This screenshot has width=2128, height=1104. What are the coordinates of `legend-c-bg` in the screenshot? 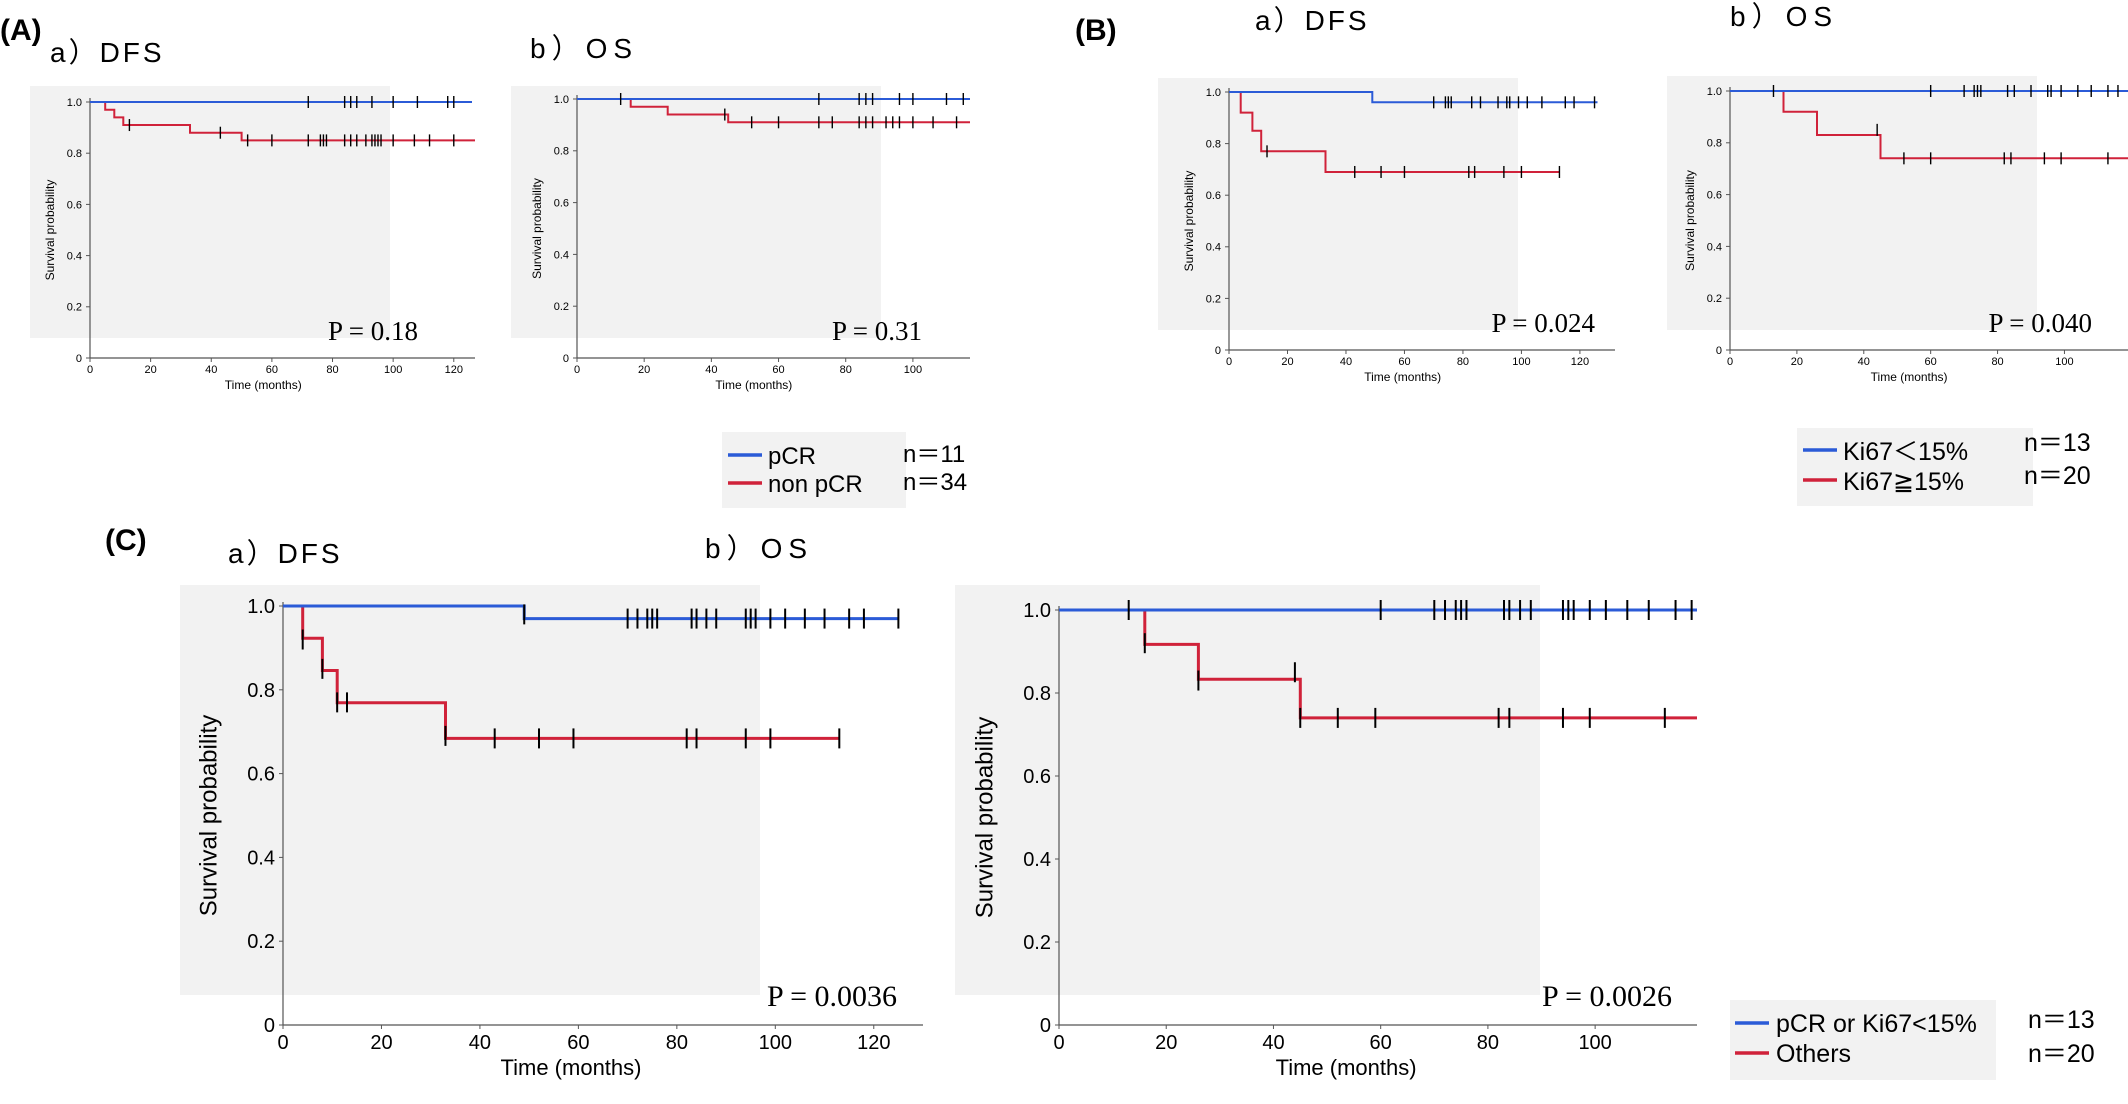 It's located at (1863, 1040).